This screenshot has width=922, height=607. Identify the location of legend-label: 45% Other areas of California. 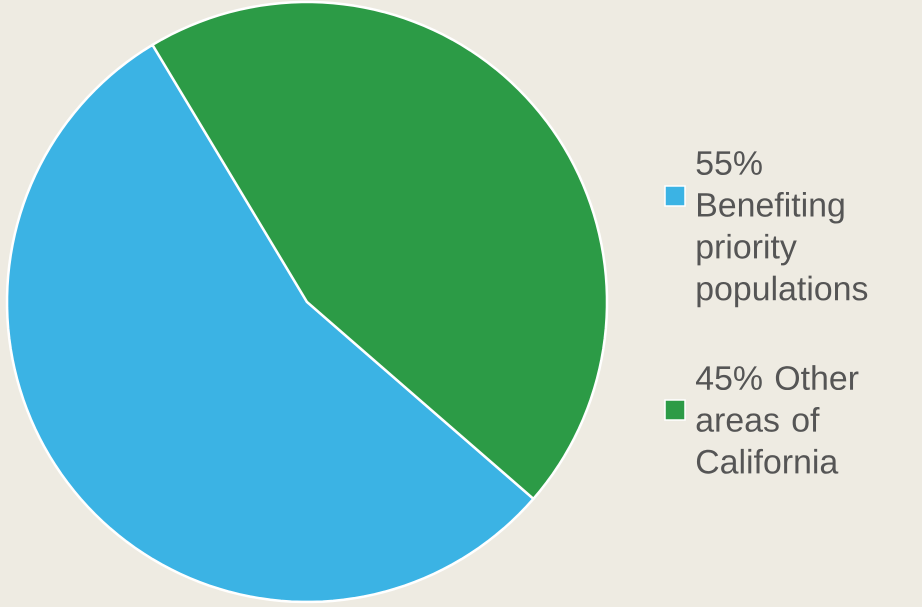
(777, 419).